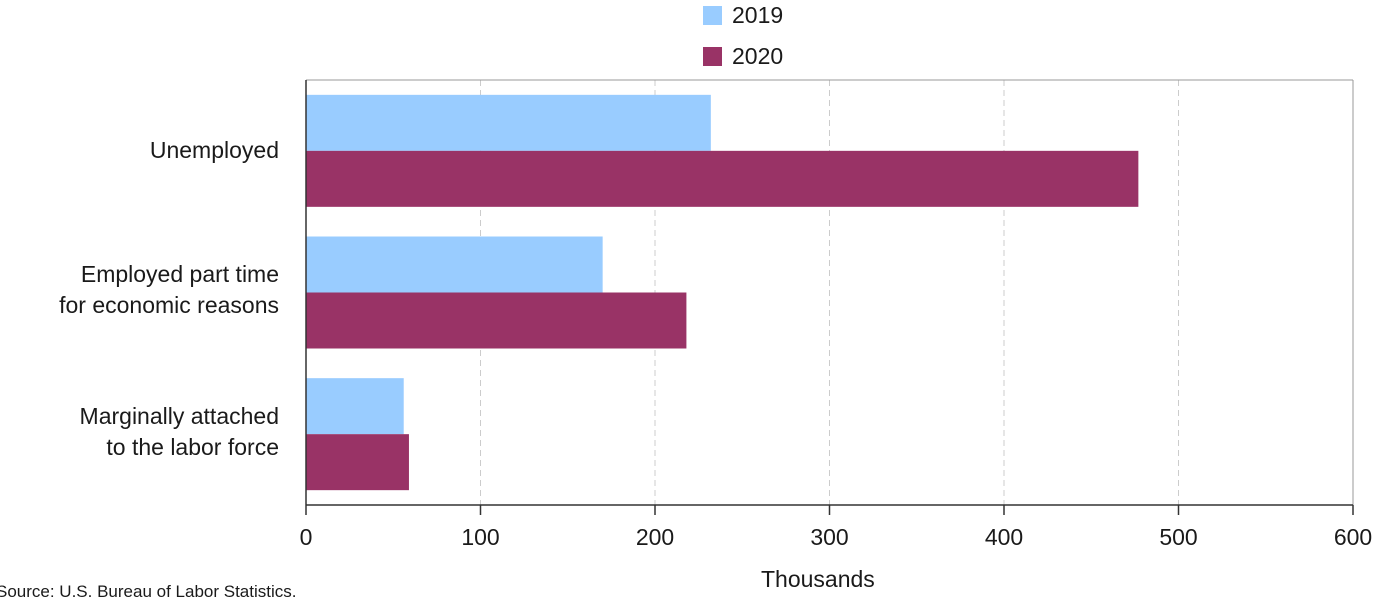 This screenshot has width=1392, height=602. Describe the element at coordinates (712, 15) in the screenshot. I see `legend-swatch-2019` at that location.